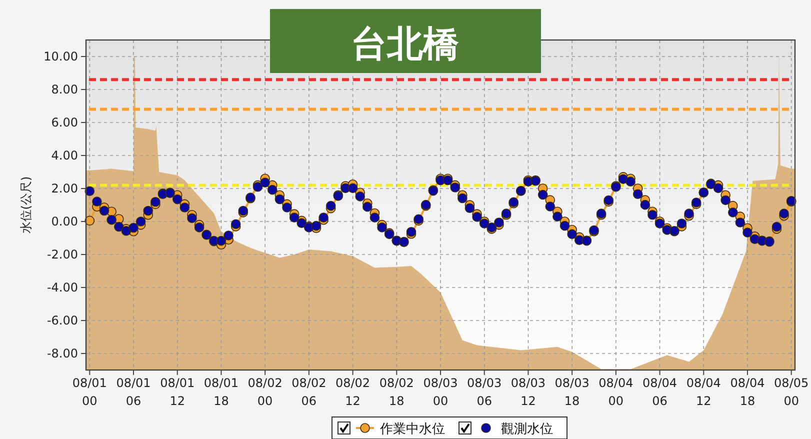 The image size is (811, 439). I want to click on x-tick-label: 08/02 06, so click(309, 392).